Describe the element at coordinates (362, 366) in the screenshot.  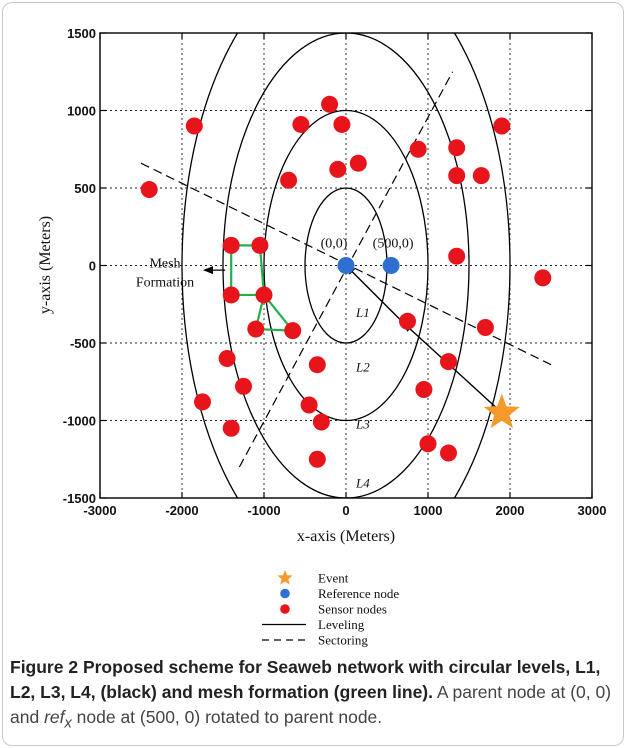
I see `level-label: L2` at that location.